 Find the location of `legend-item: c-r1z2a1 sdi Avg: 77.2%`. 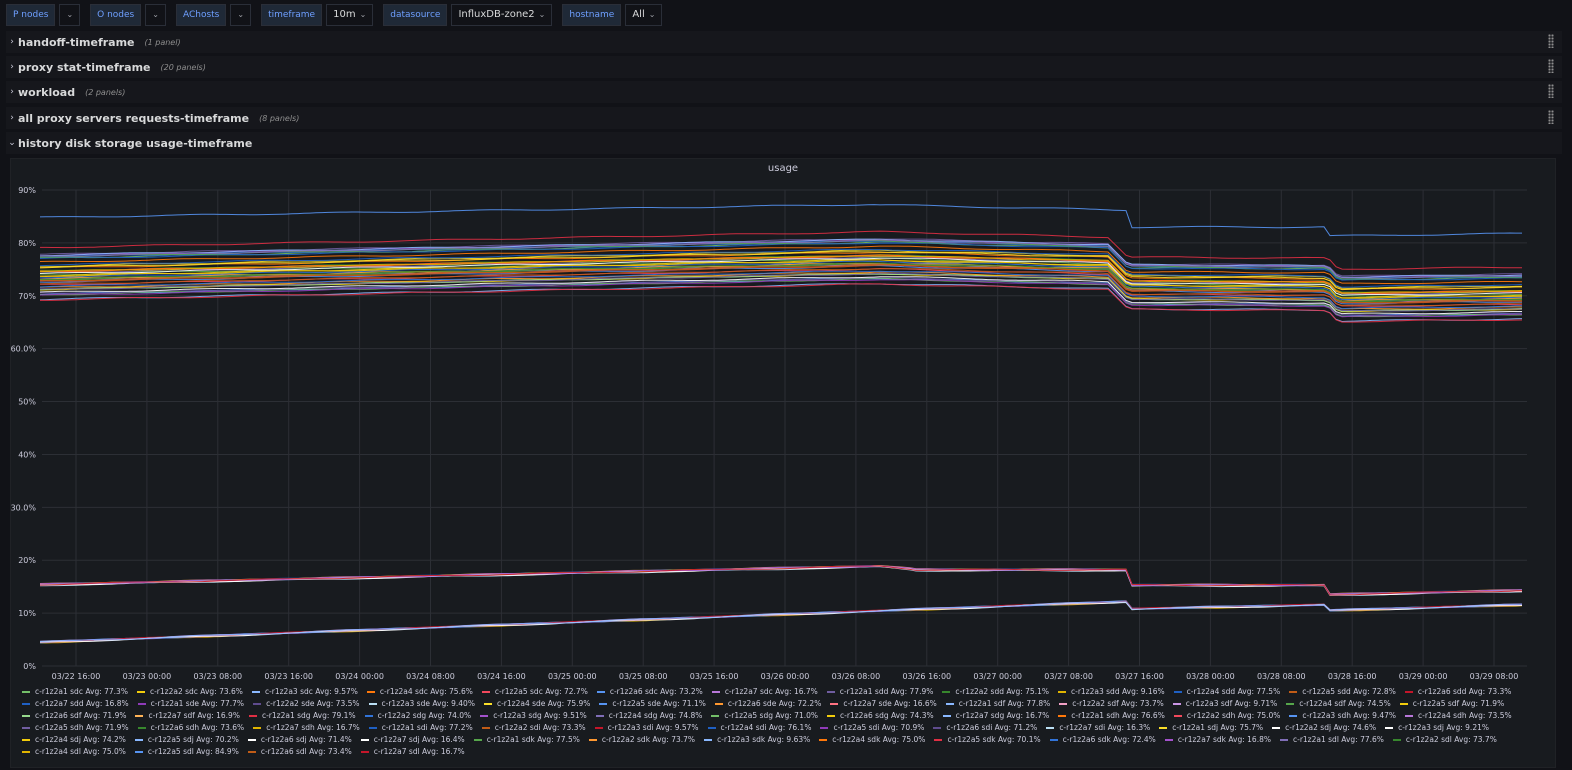

legend-item: c-r1z2a1 sdi Avg: 77.2% is located at coordinates (420, 728).